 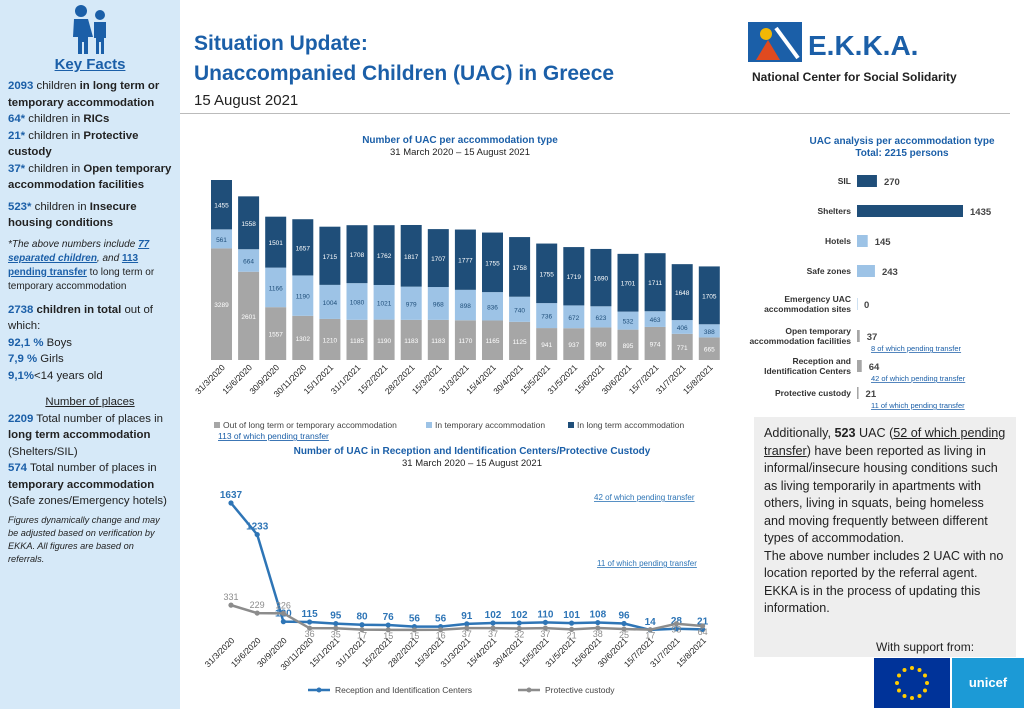 I want to click on bar-value-label: 1817, so click(x=411, y=257).